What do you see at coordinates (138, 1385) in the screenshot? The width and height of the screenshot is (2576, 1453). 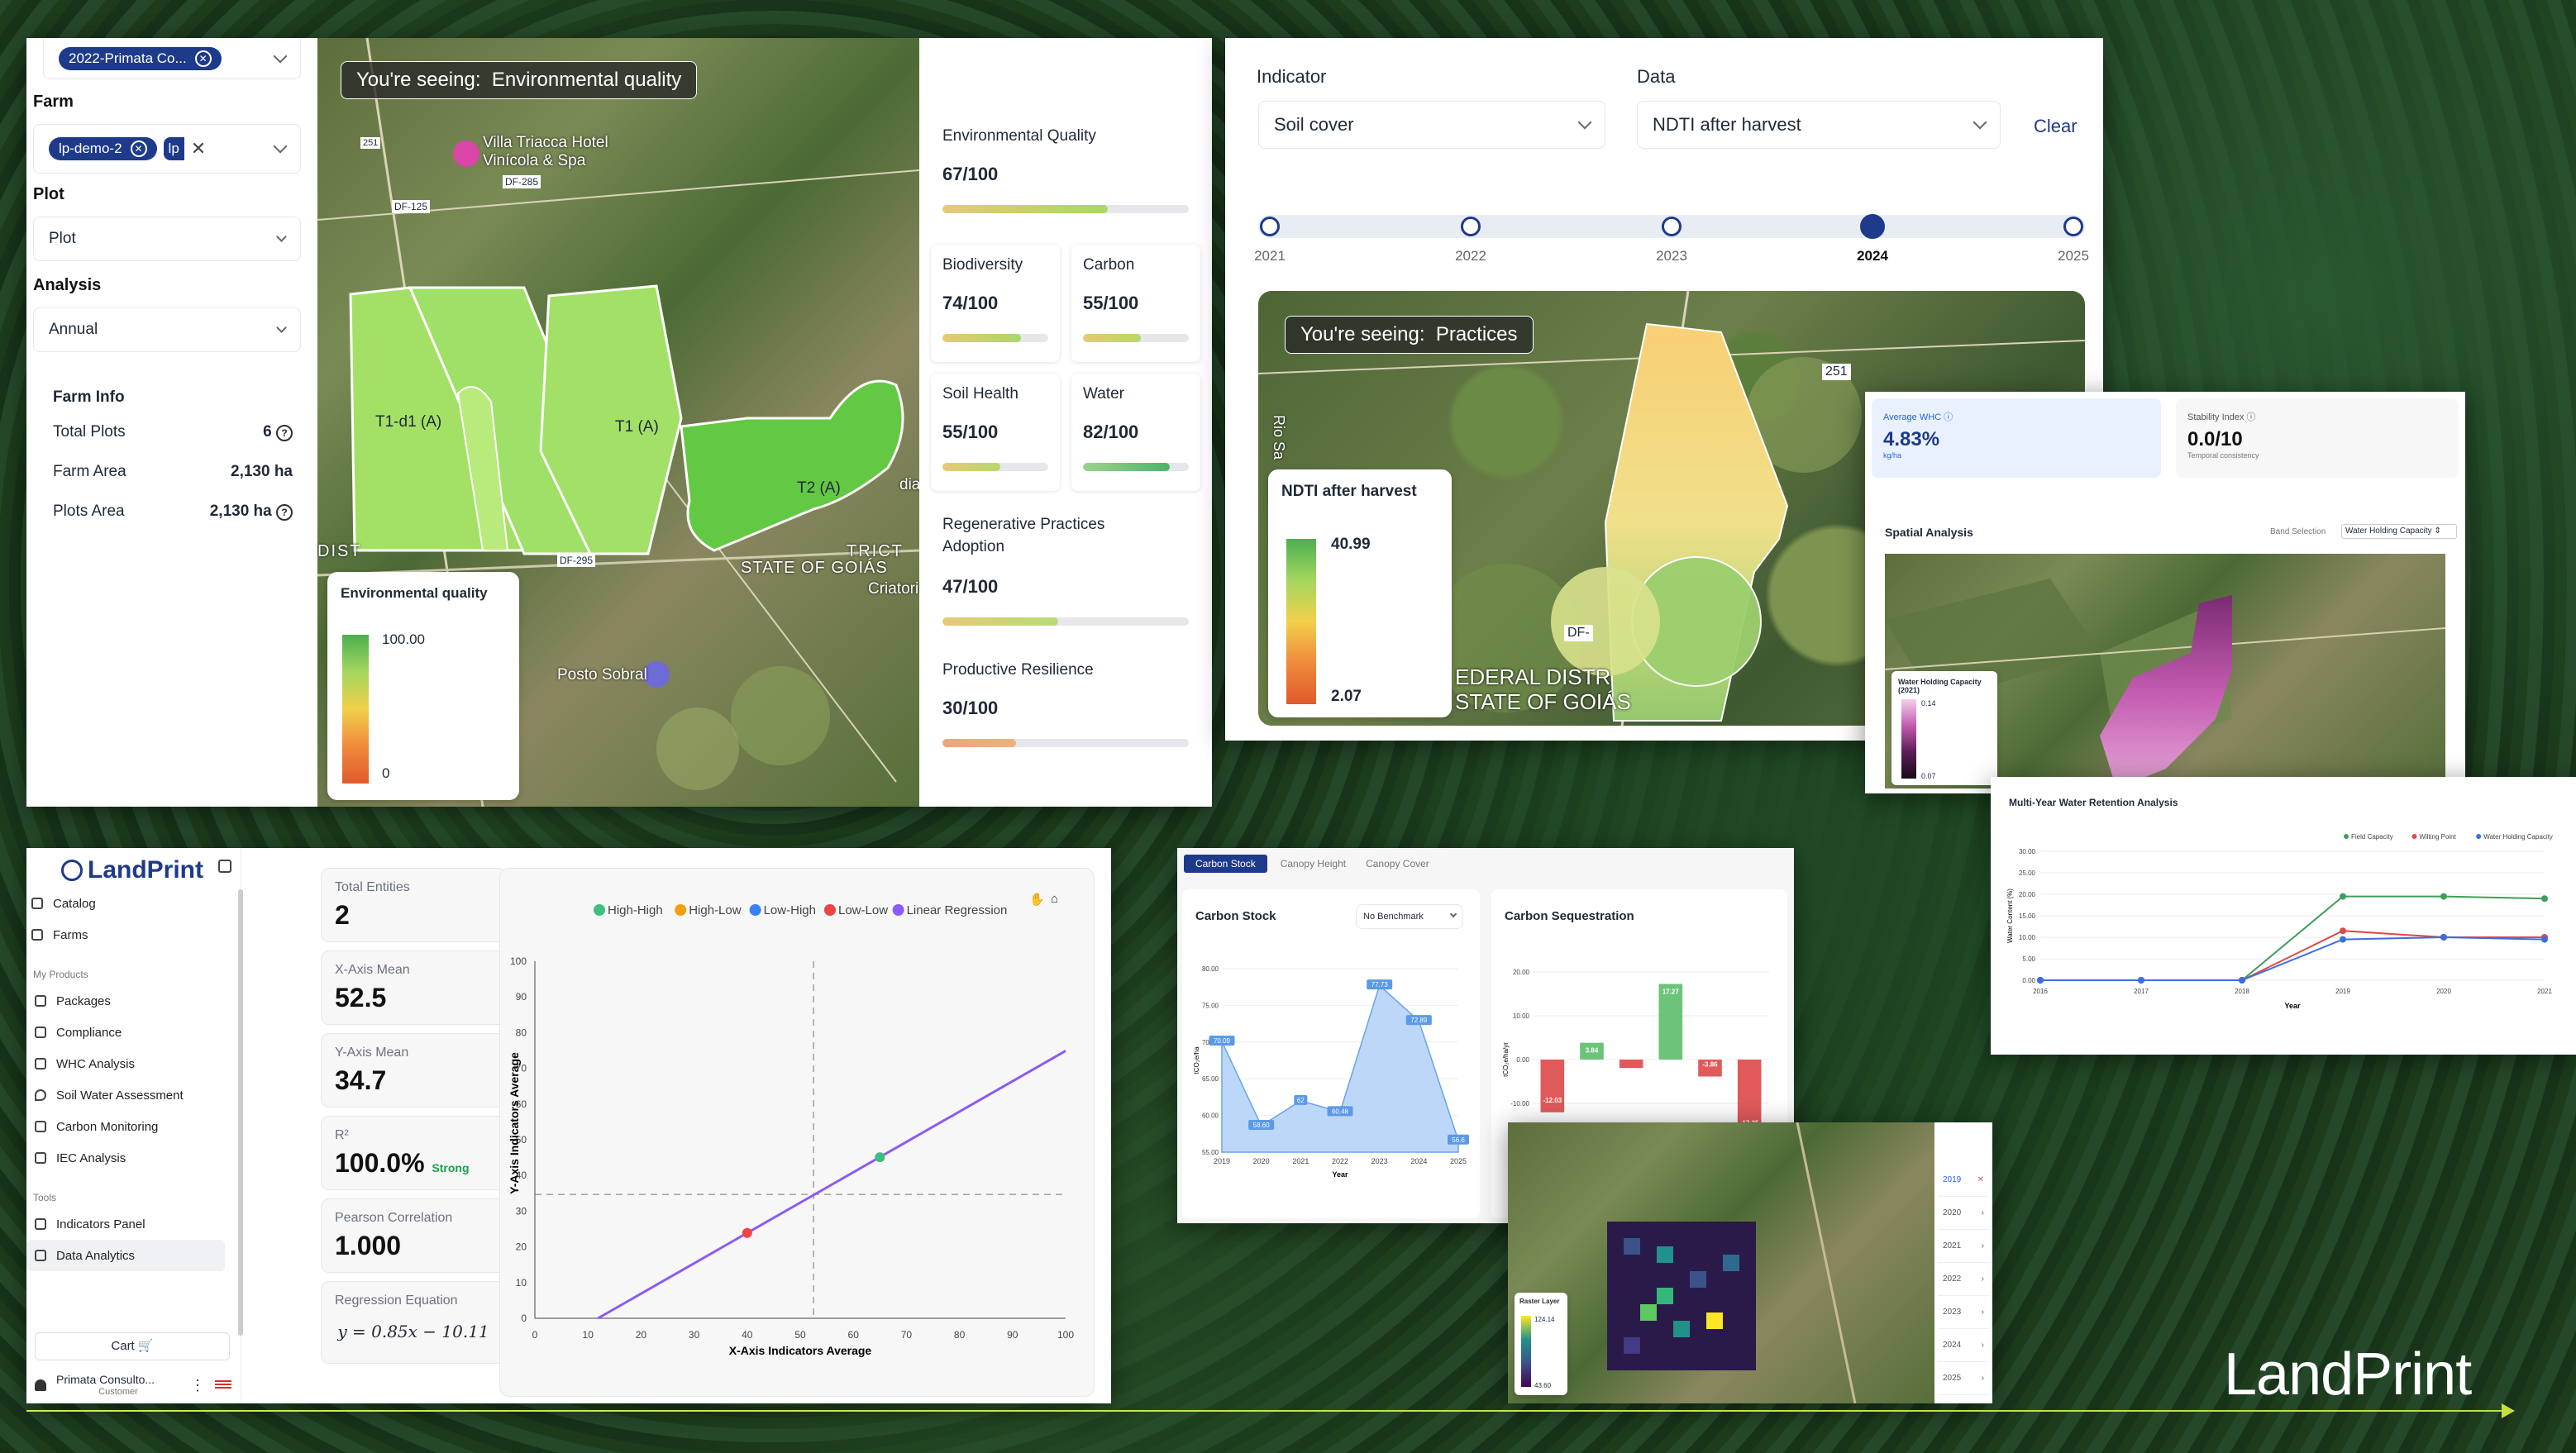 I see `user-menu: Primata Consulto... Customer ⋮` at bounding box center [138, 1385].